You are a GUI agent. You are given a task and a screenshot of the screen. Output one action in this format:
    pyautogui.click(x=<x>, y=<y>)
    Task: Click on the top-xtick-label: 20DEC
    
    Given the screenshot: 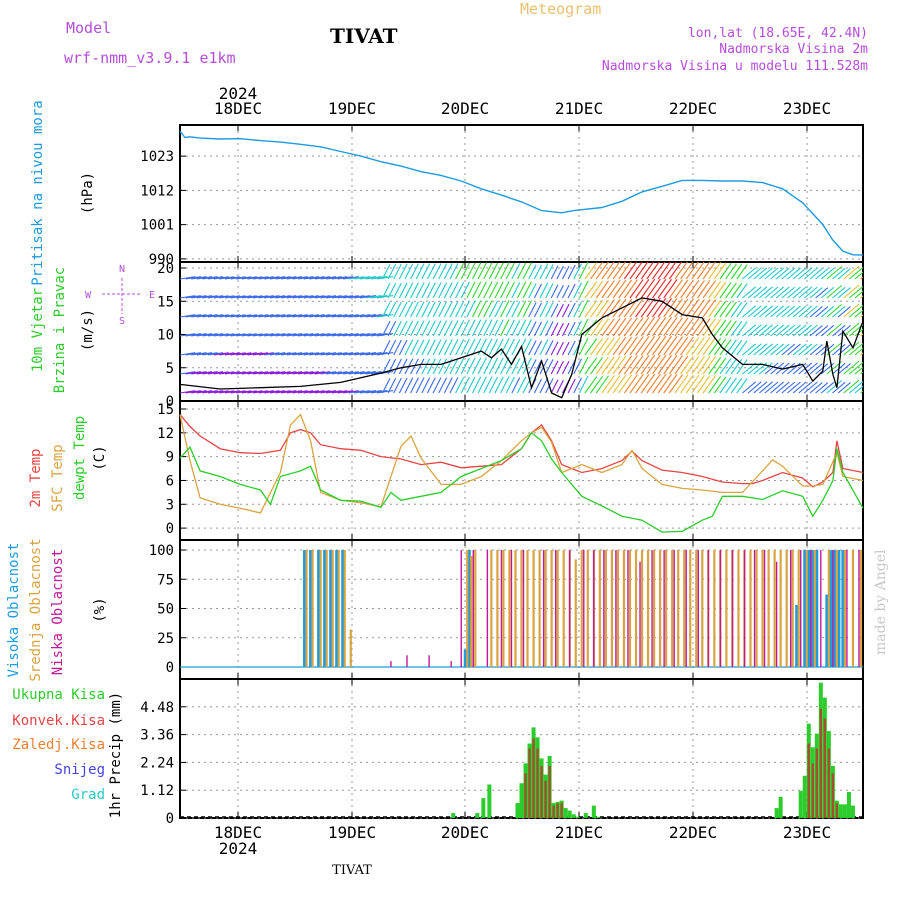 What is the action you would take?
    pyautogui.click(x=465, y=108)
    